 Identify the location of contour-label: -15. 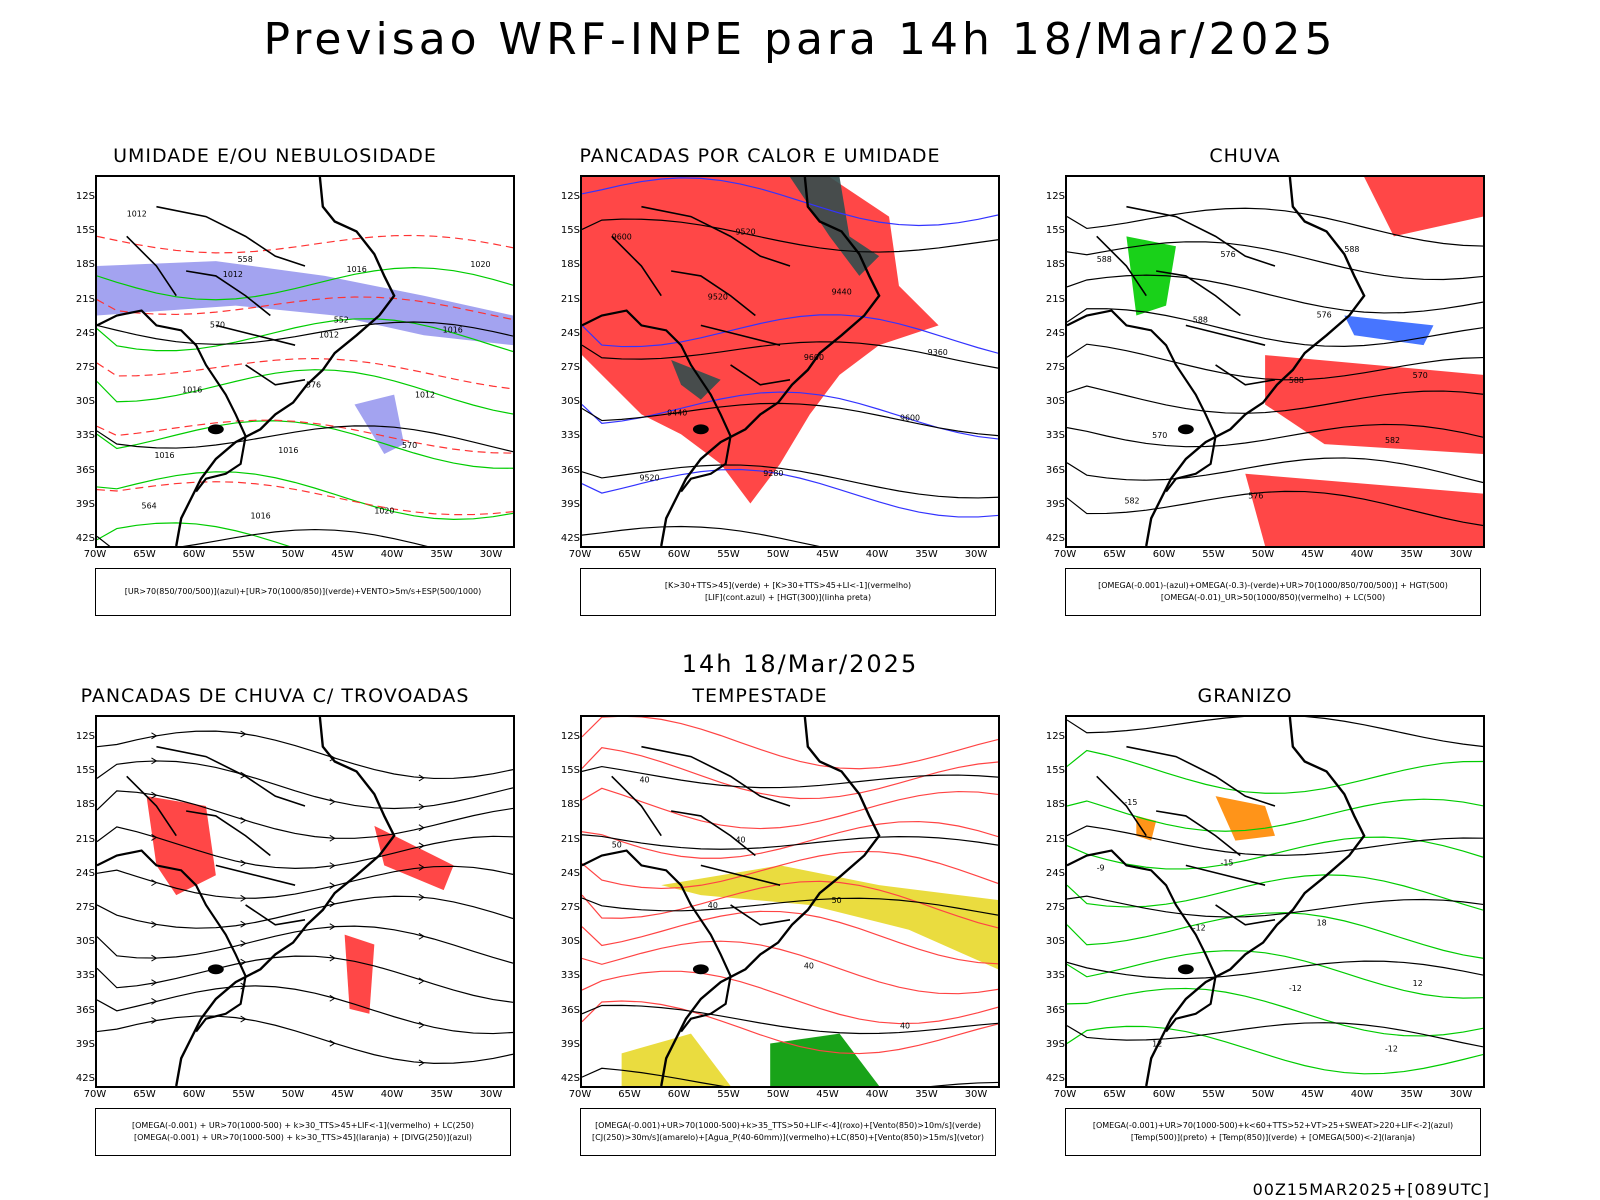
(1130, 802).